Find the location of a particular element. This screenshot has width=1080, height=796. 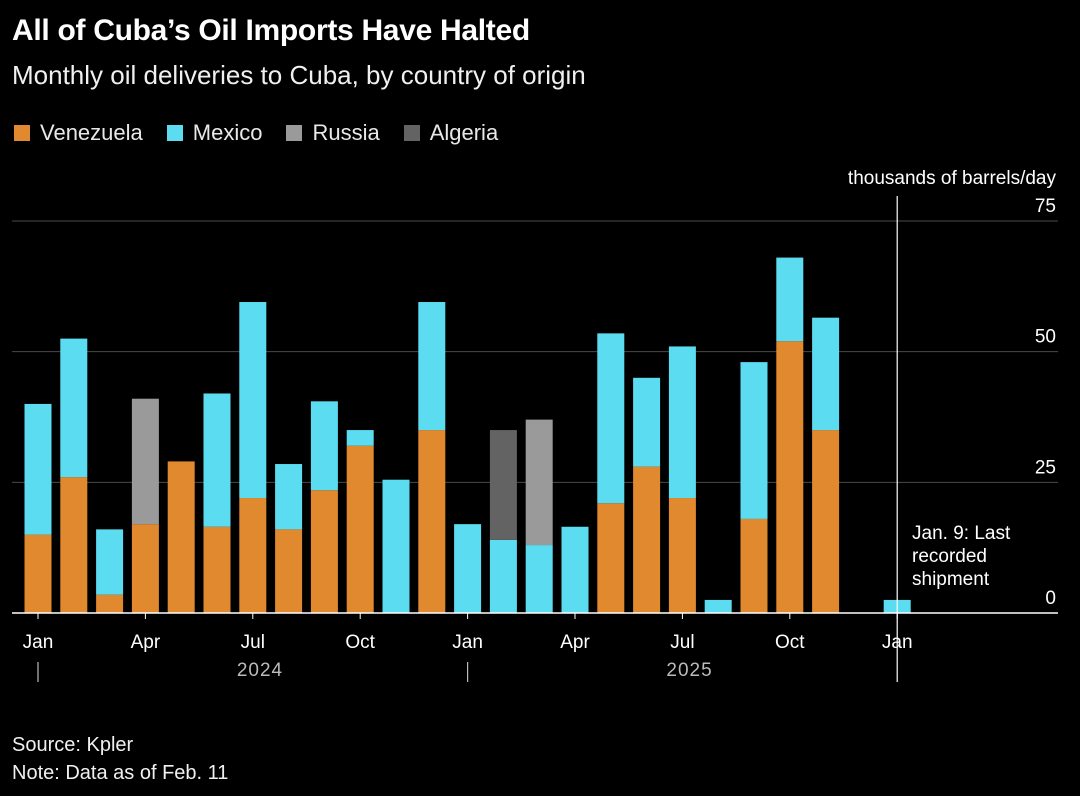

bar-mexico-oct-2025 is located at coordinates (790, 299).